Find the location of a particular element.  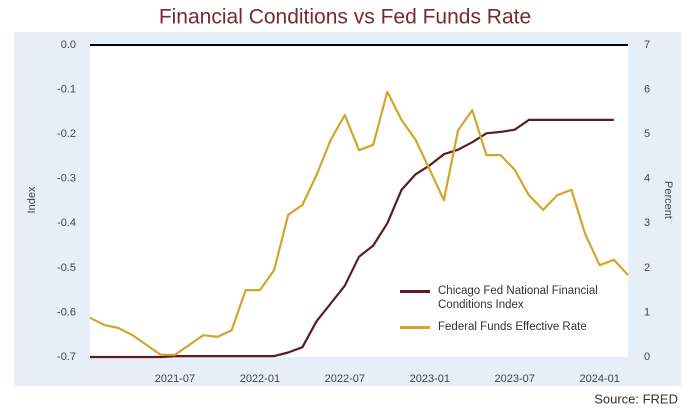

x-tick-label: 2023-01 is located at coordinates (430, 379).